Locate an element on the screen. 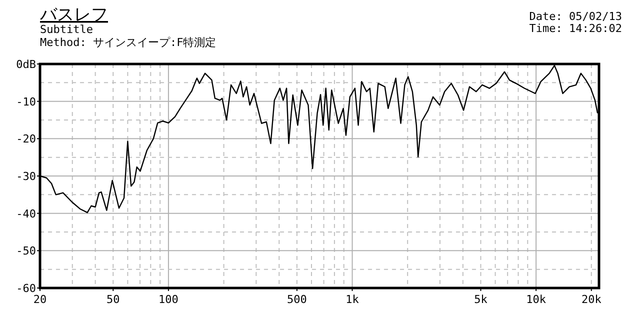 The height and width of the screenshot is (320, 640). subtitle: Subtitle is located at coordinates (66, 29).